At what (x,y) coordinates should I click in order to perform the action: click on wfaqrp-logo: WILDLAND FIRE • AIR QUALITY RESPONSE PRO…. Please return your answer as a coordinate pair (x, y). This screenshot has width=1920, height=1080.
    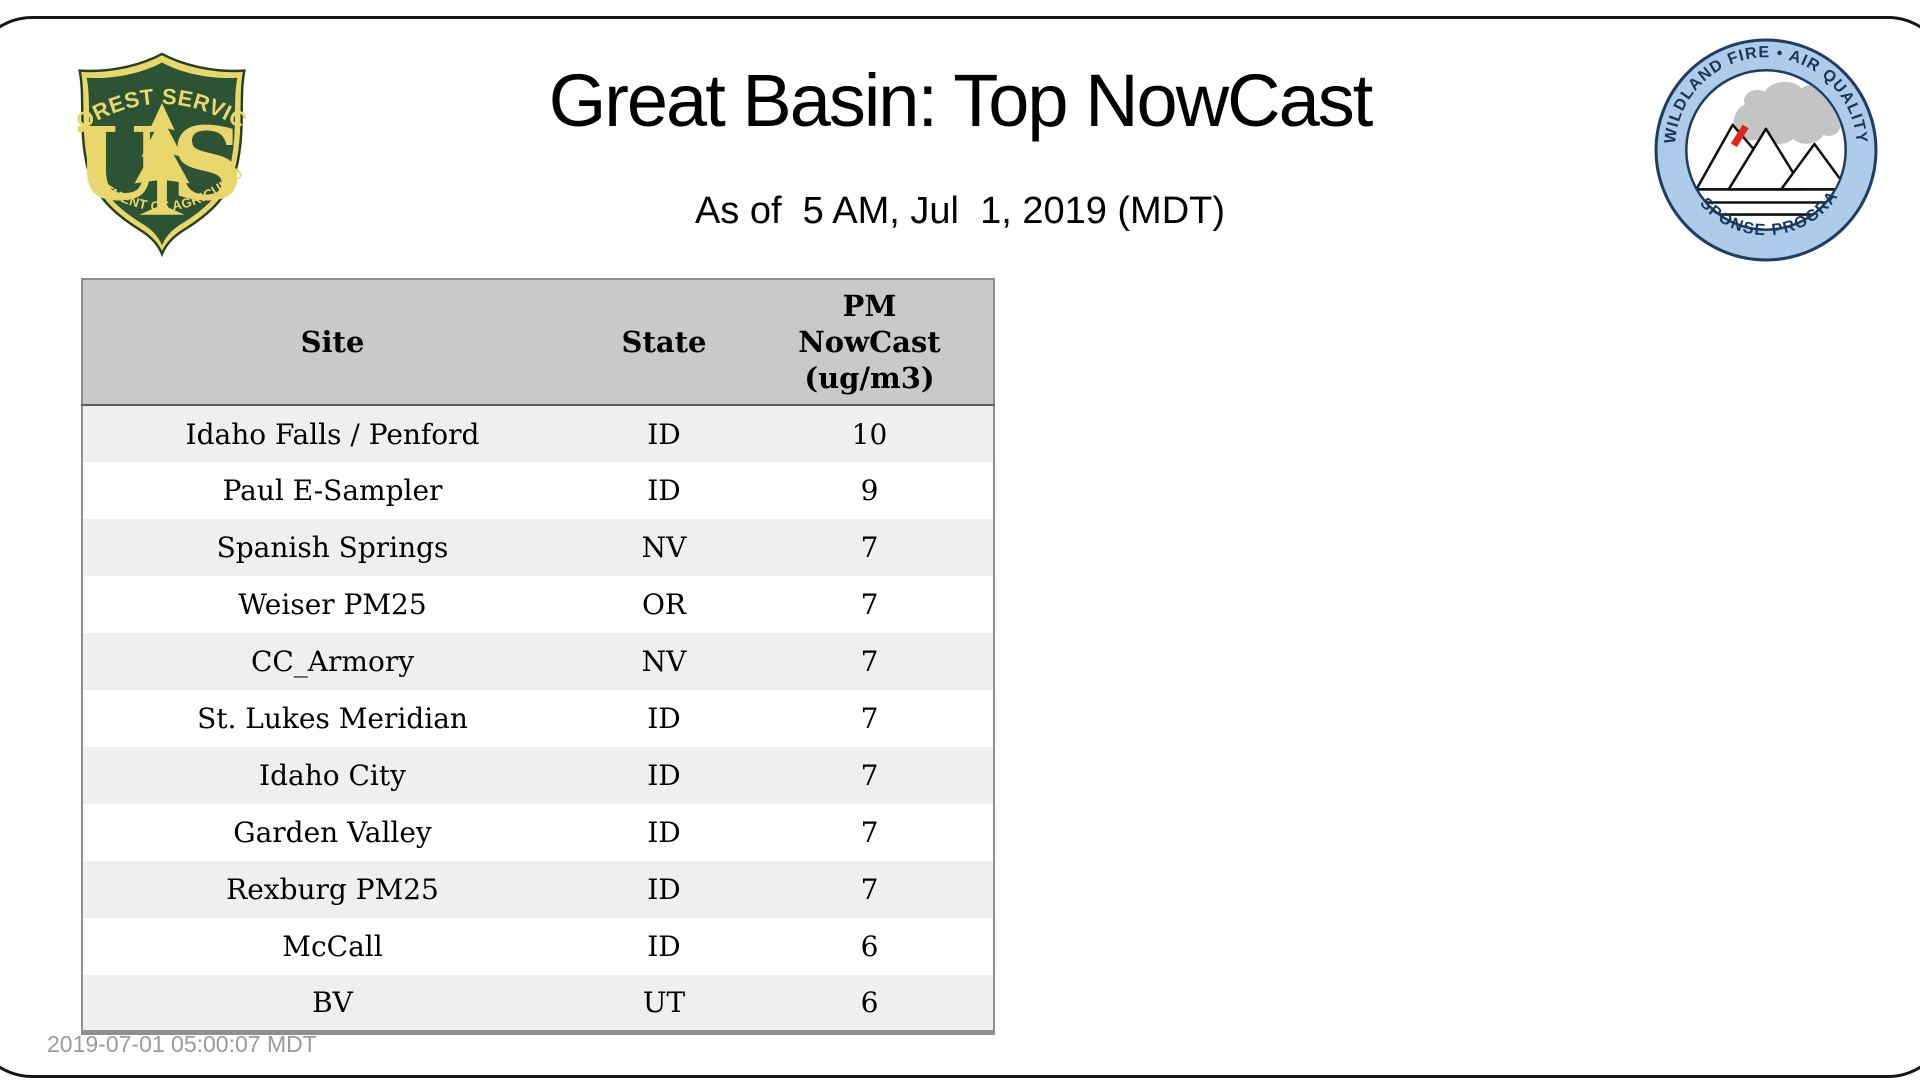
    Looking at the image, I should click on (1765, 149).